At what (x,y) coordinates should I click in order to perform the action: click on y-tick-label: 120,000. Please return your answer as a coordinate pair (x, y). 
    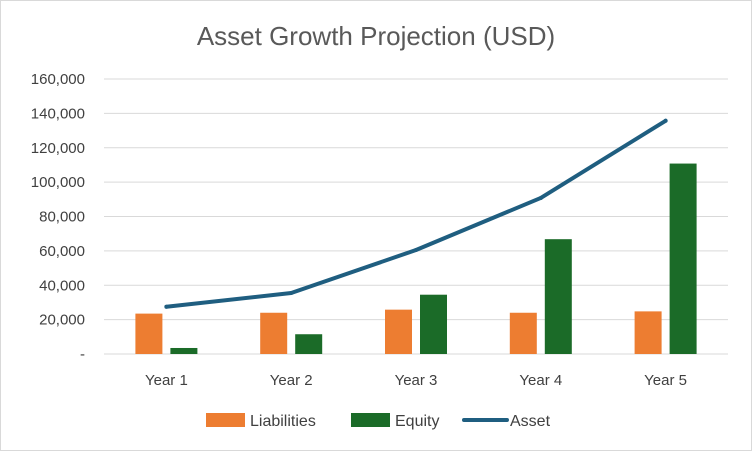
    Looking at the image, I should click on (58, 148).